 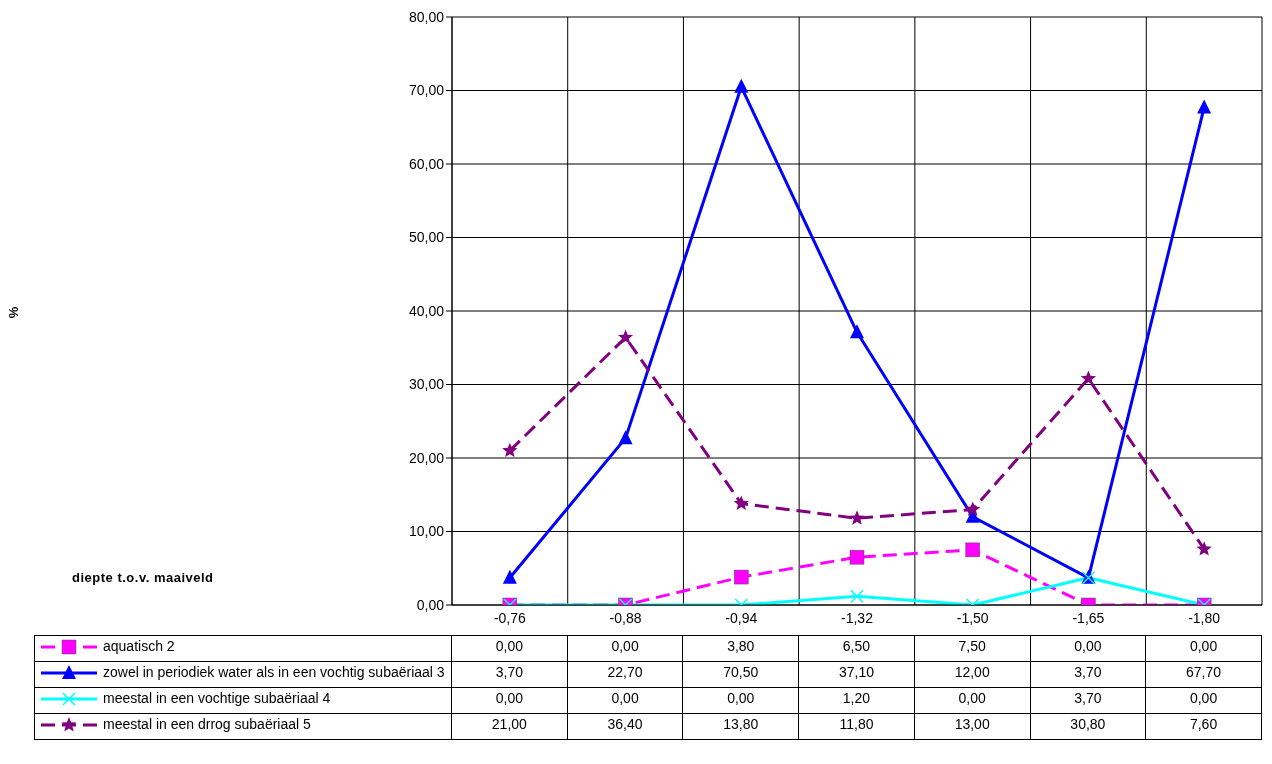 I want to click on data-label: 13,00, so click(x=972, y=726).